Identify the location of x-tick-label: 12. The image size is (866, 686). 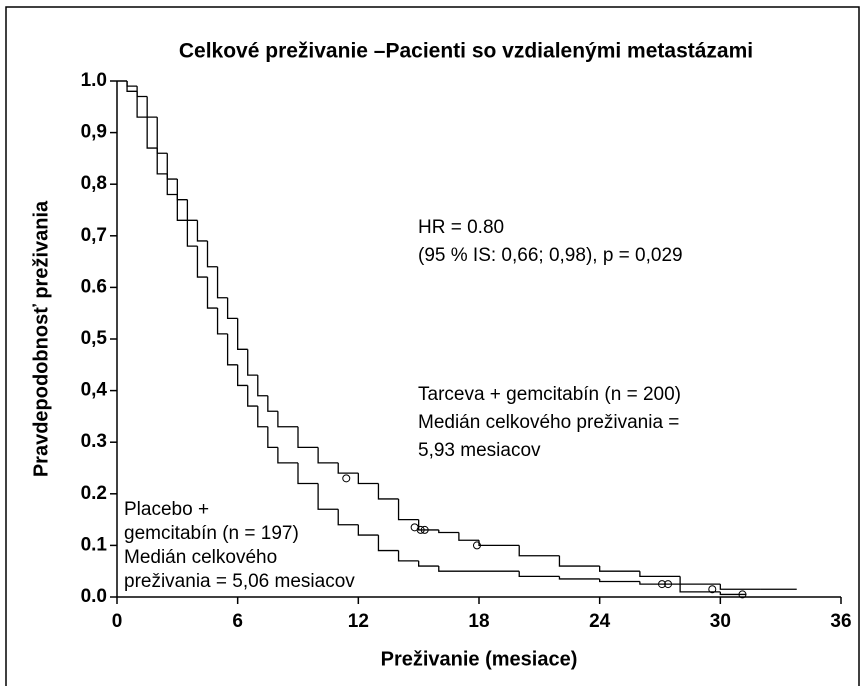
(358, 621).